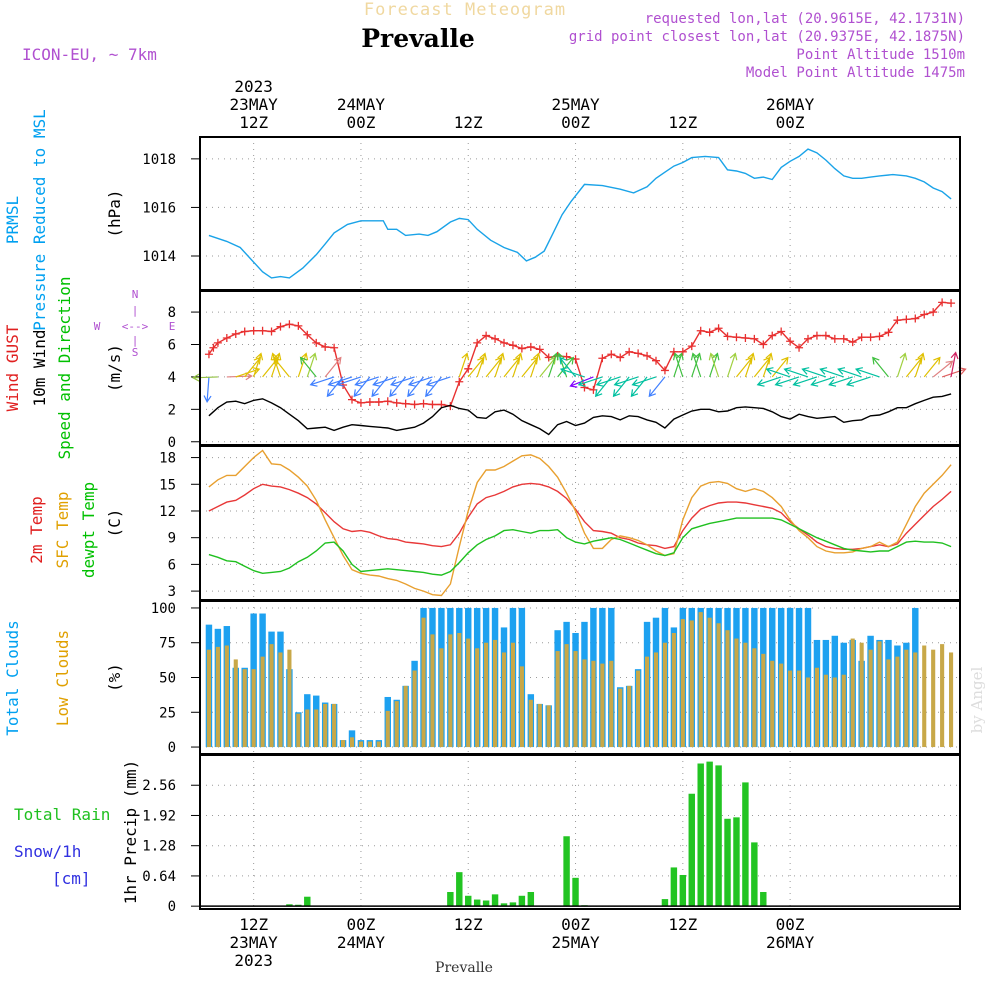  Describe the element at coordinates (361, 942) in the screenshot. I see `bottom-time-label: 24MAY` at that location.